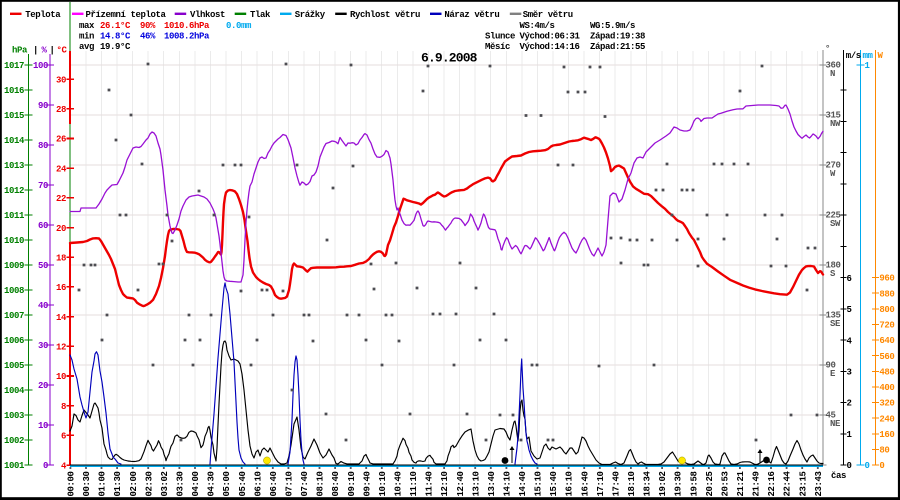  What do you see at coordinates (445, 483) in the screenshot?
I see `svg-text: 12:10` at bounding box center [445, 483].